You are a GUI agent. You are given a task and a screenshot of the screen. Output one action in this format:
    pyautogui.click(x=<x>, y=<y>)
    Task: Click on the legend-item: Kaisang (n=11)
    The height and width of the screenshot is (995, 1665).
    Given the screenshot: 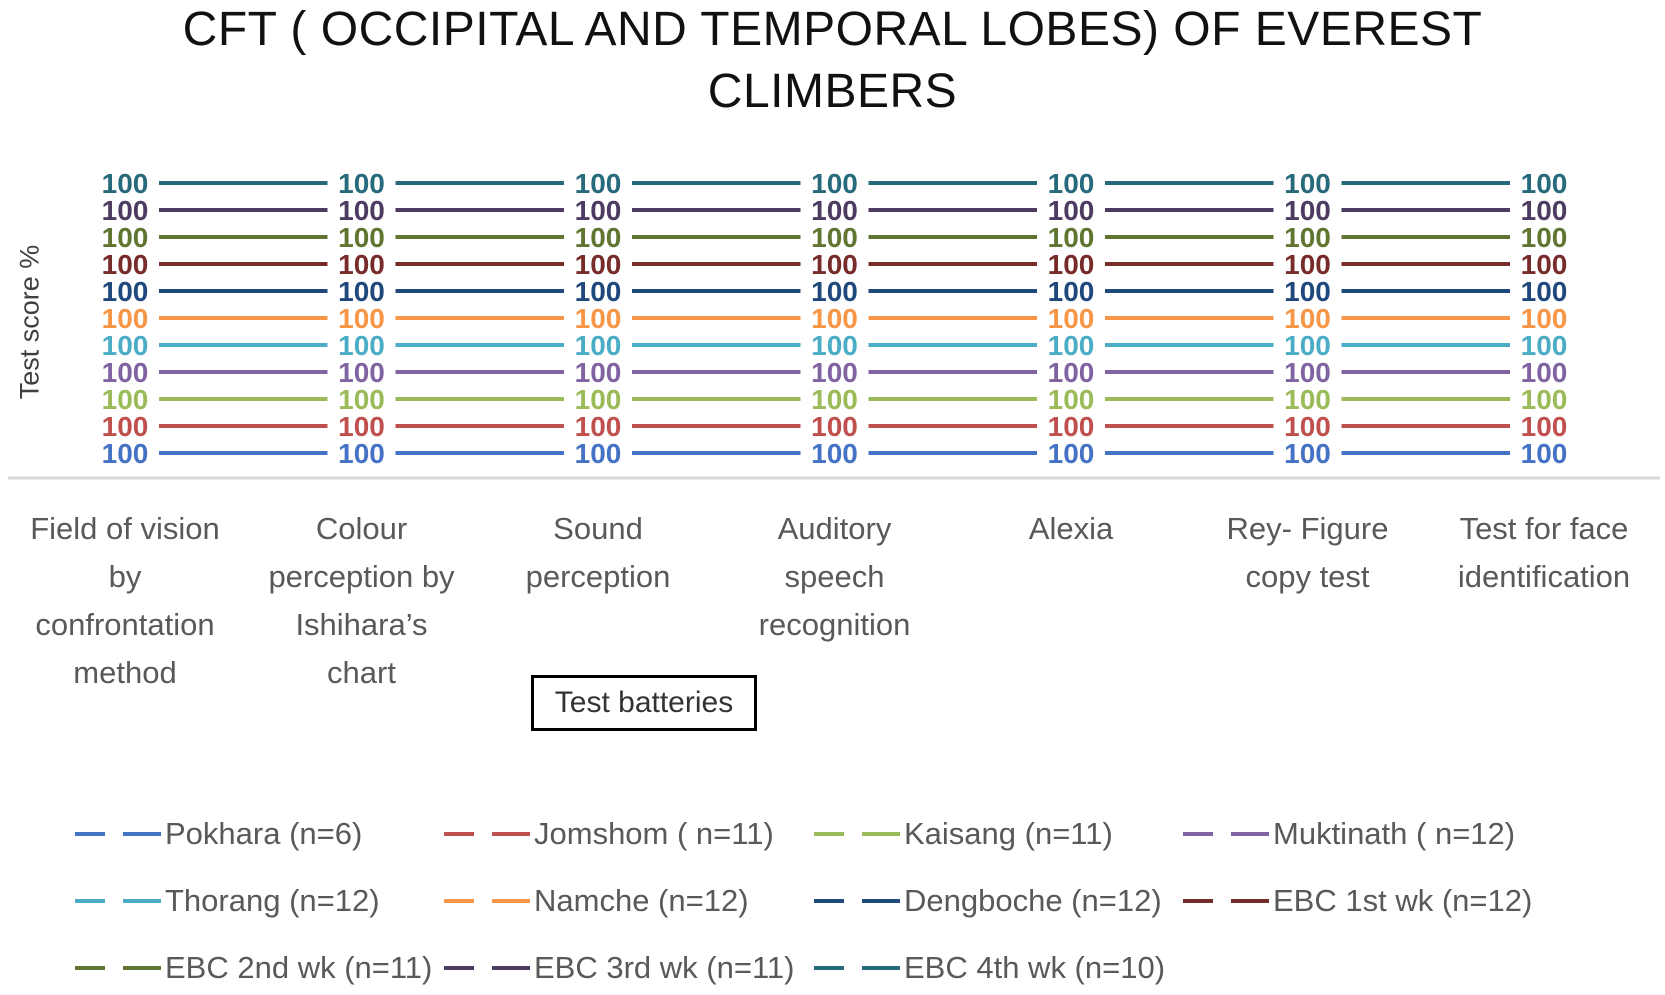 What is the action you would take?
    pyautogui.click(x=963, y=834)
    